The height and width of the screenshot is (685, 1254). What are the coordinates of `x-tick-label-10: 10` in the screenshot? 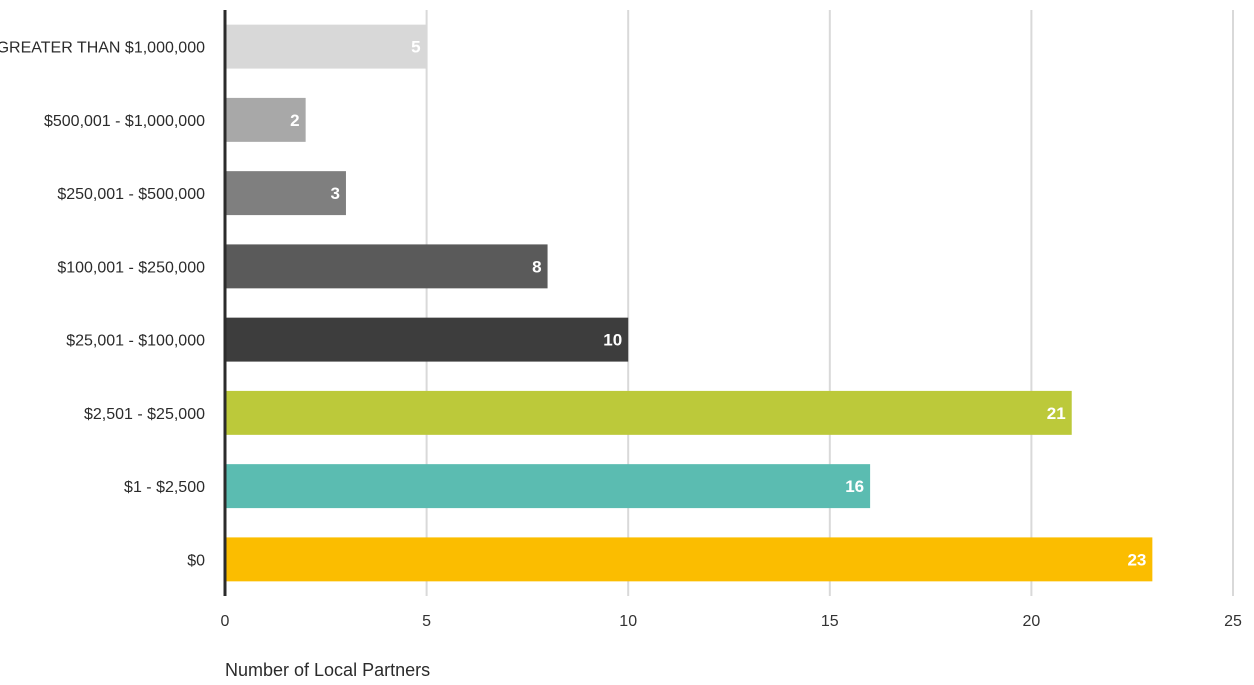 It's located at (628, 621).